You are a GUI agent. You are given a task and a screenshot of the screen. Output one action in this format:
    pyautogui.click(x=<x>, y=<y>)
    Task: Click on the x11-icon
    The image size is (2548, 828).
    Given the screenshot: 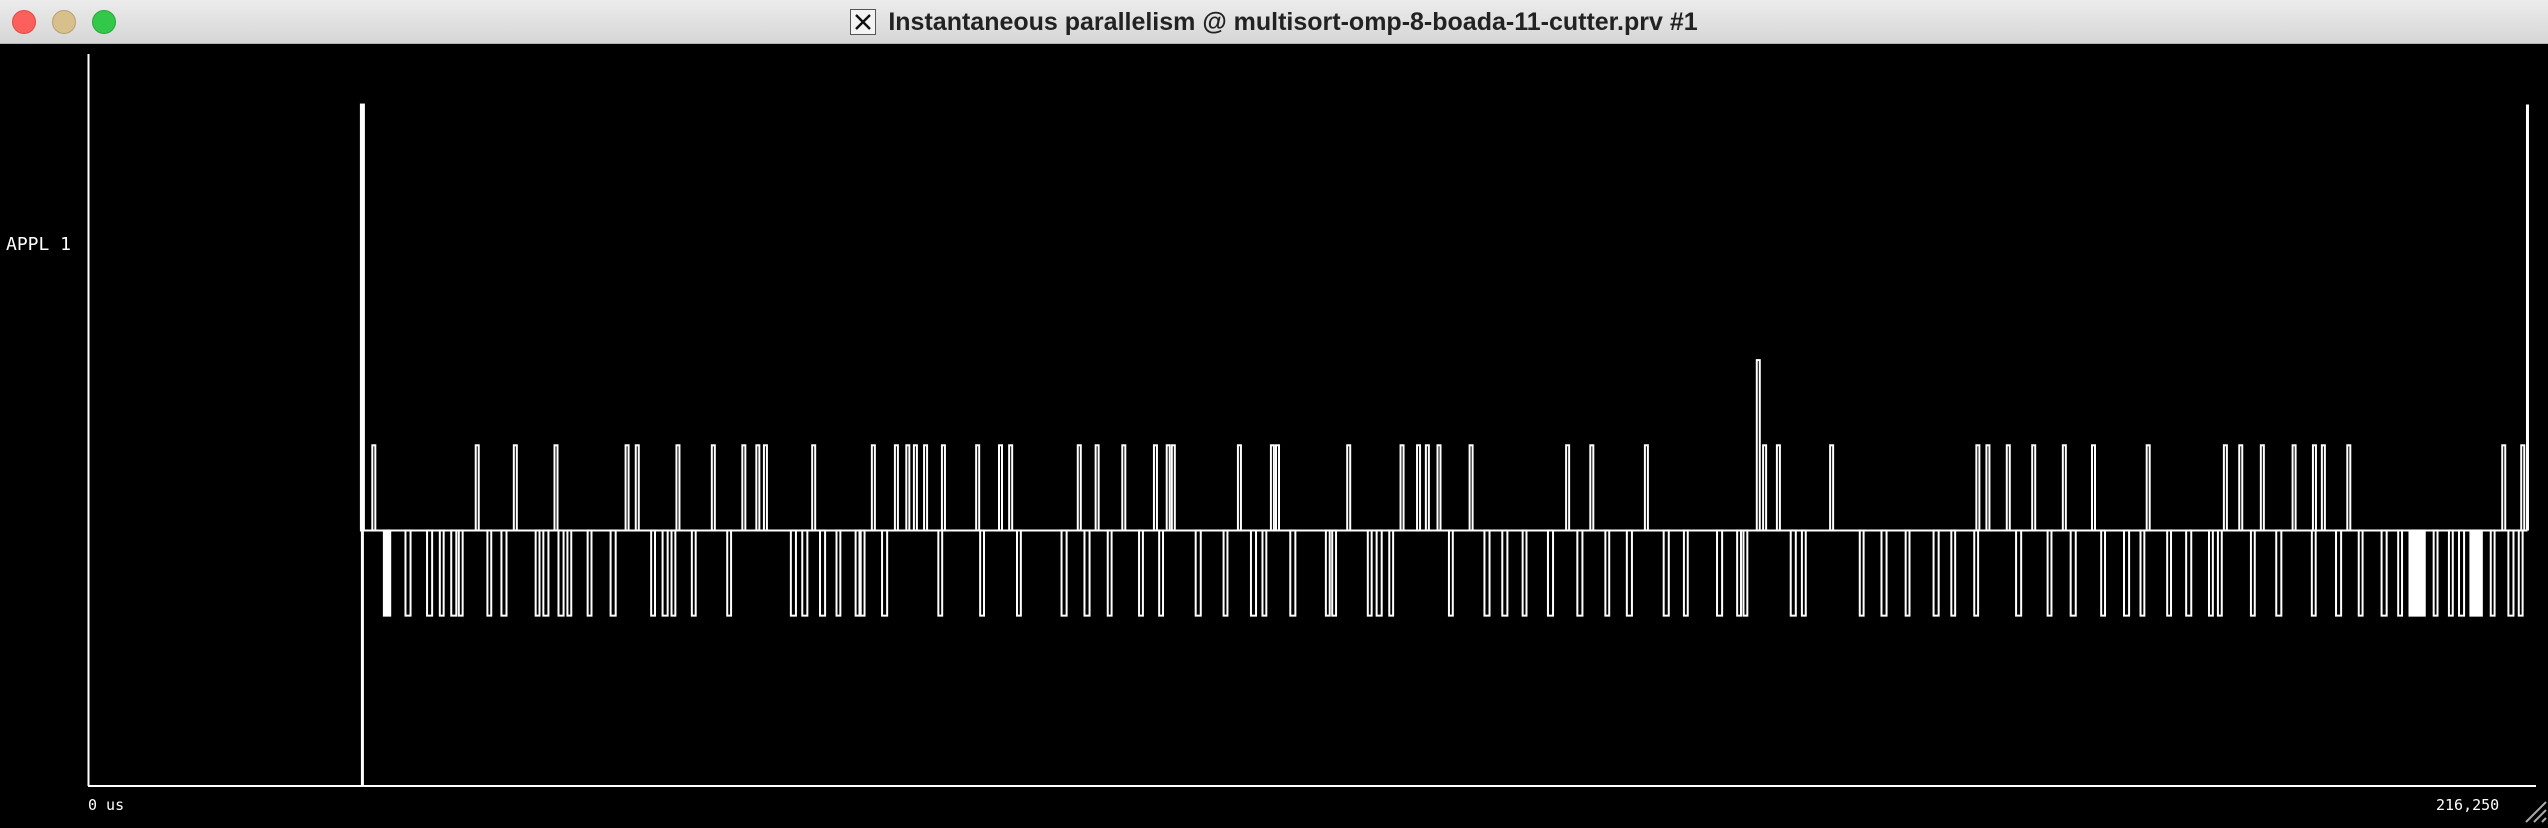 What is the action you would take?
    pyautogui.click(x=863, y=22)
    